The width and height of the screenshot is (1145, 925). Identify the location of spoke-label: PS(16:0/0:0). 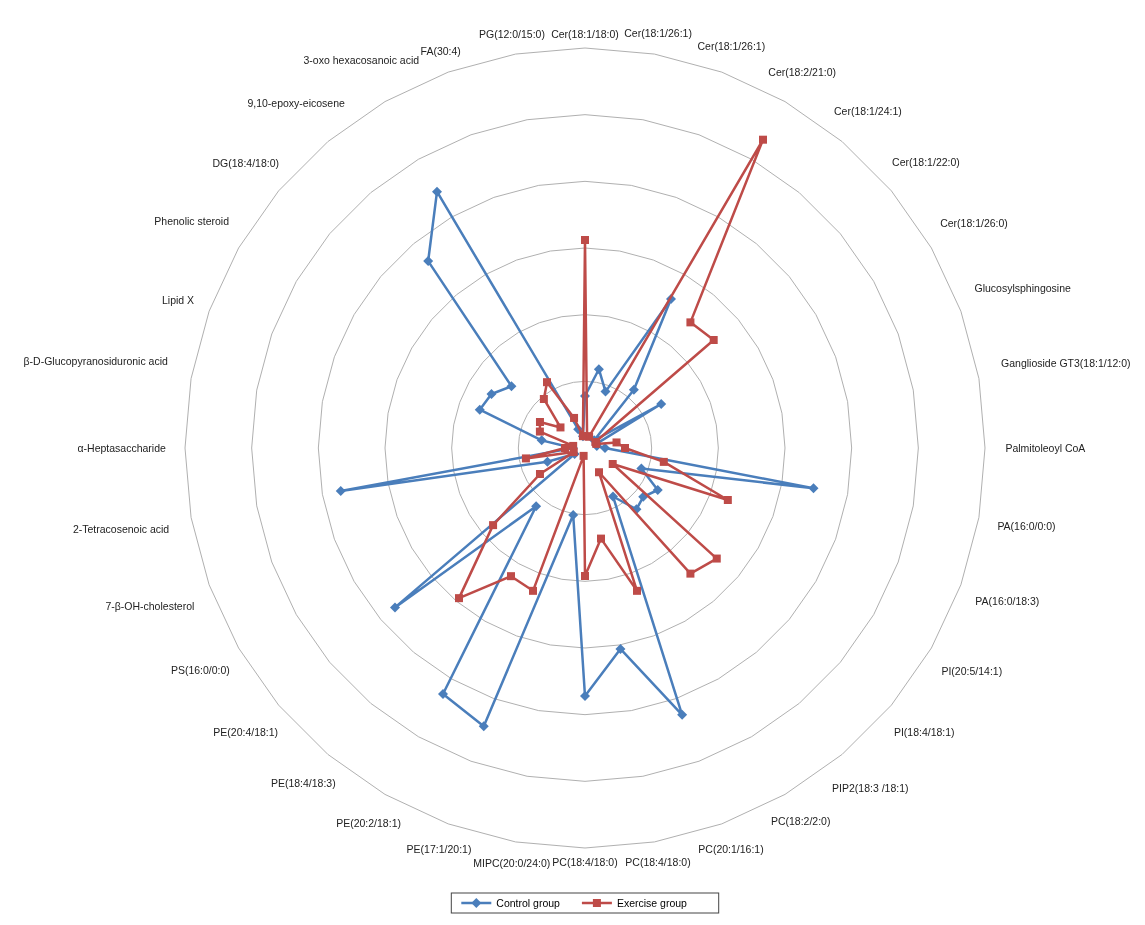
(200, 669).